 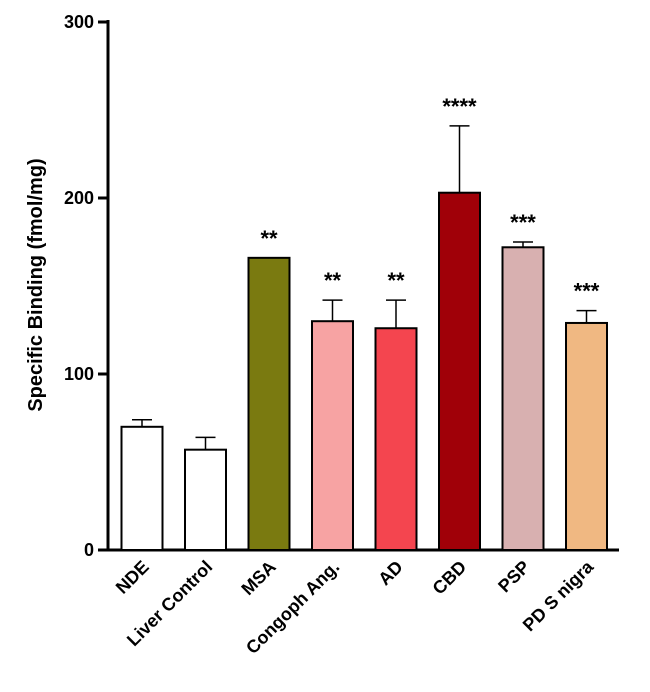 I want to click on y-tick-label: 100, so click(x=79, y=374).